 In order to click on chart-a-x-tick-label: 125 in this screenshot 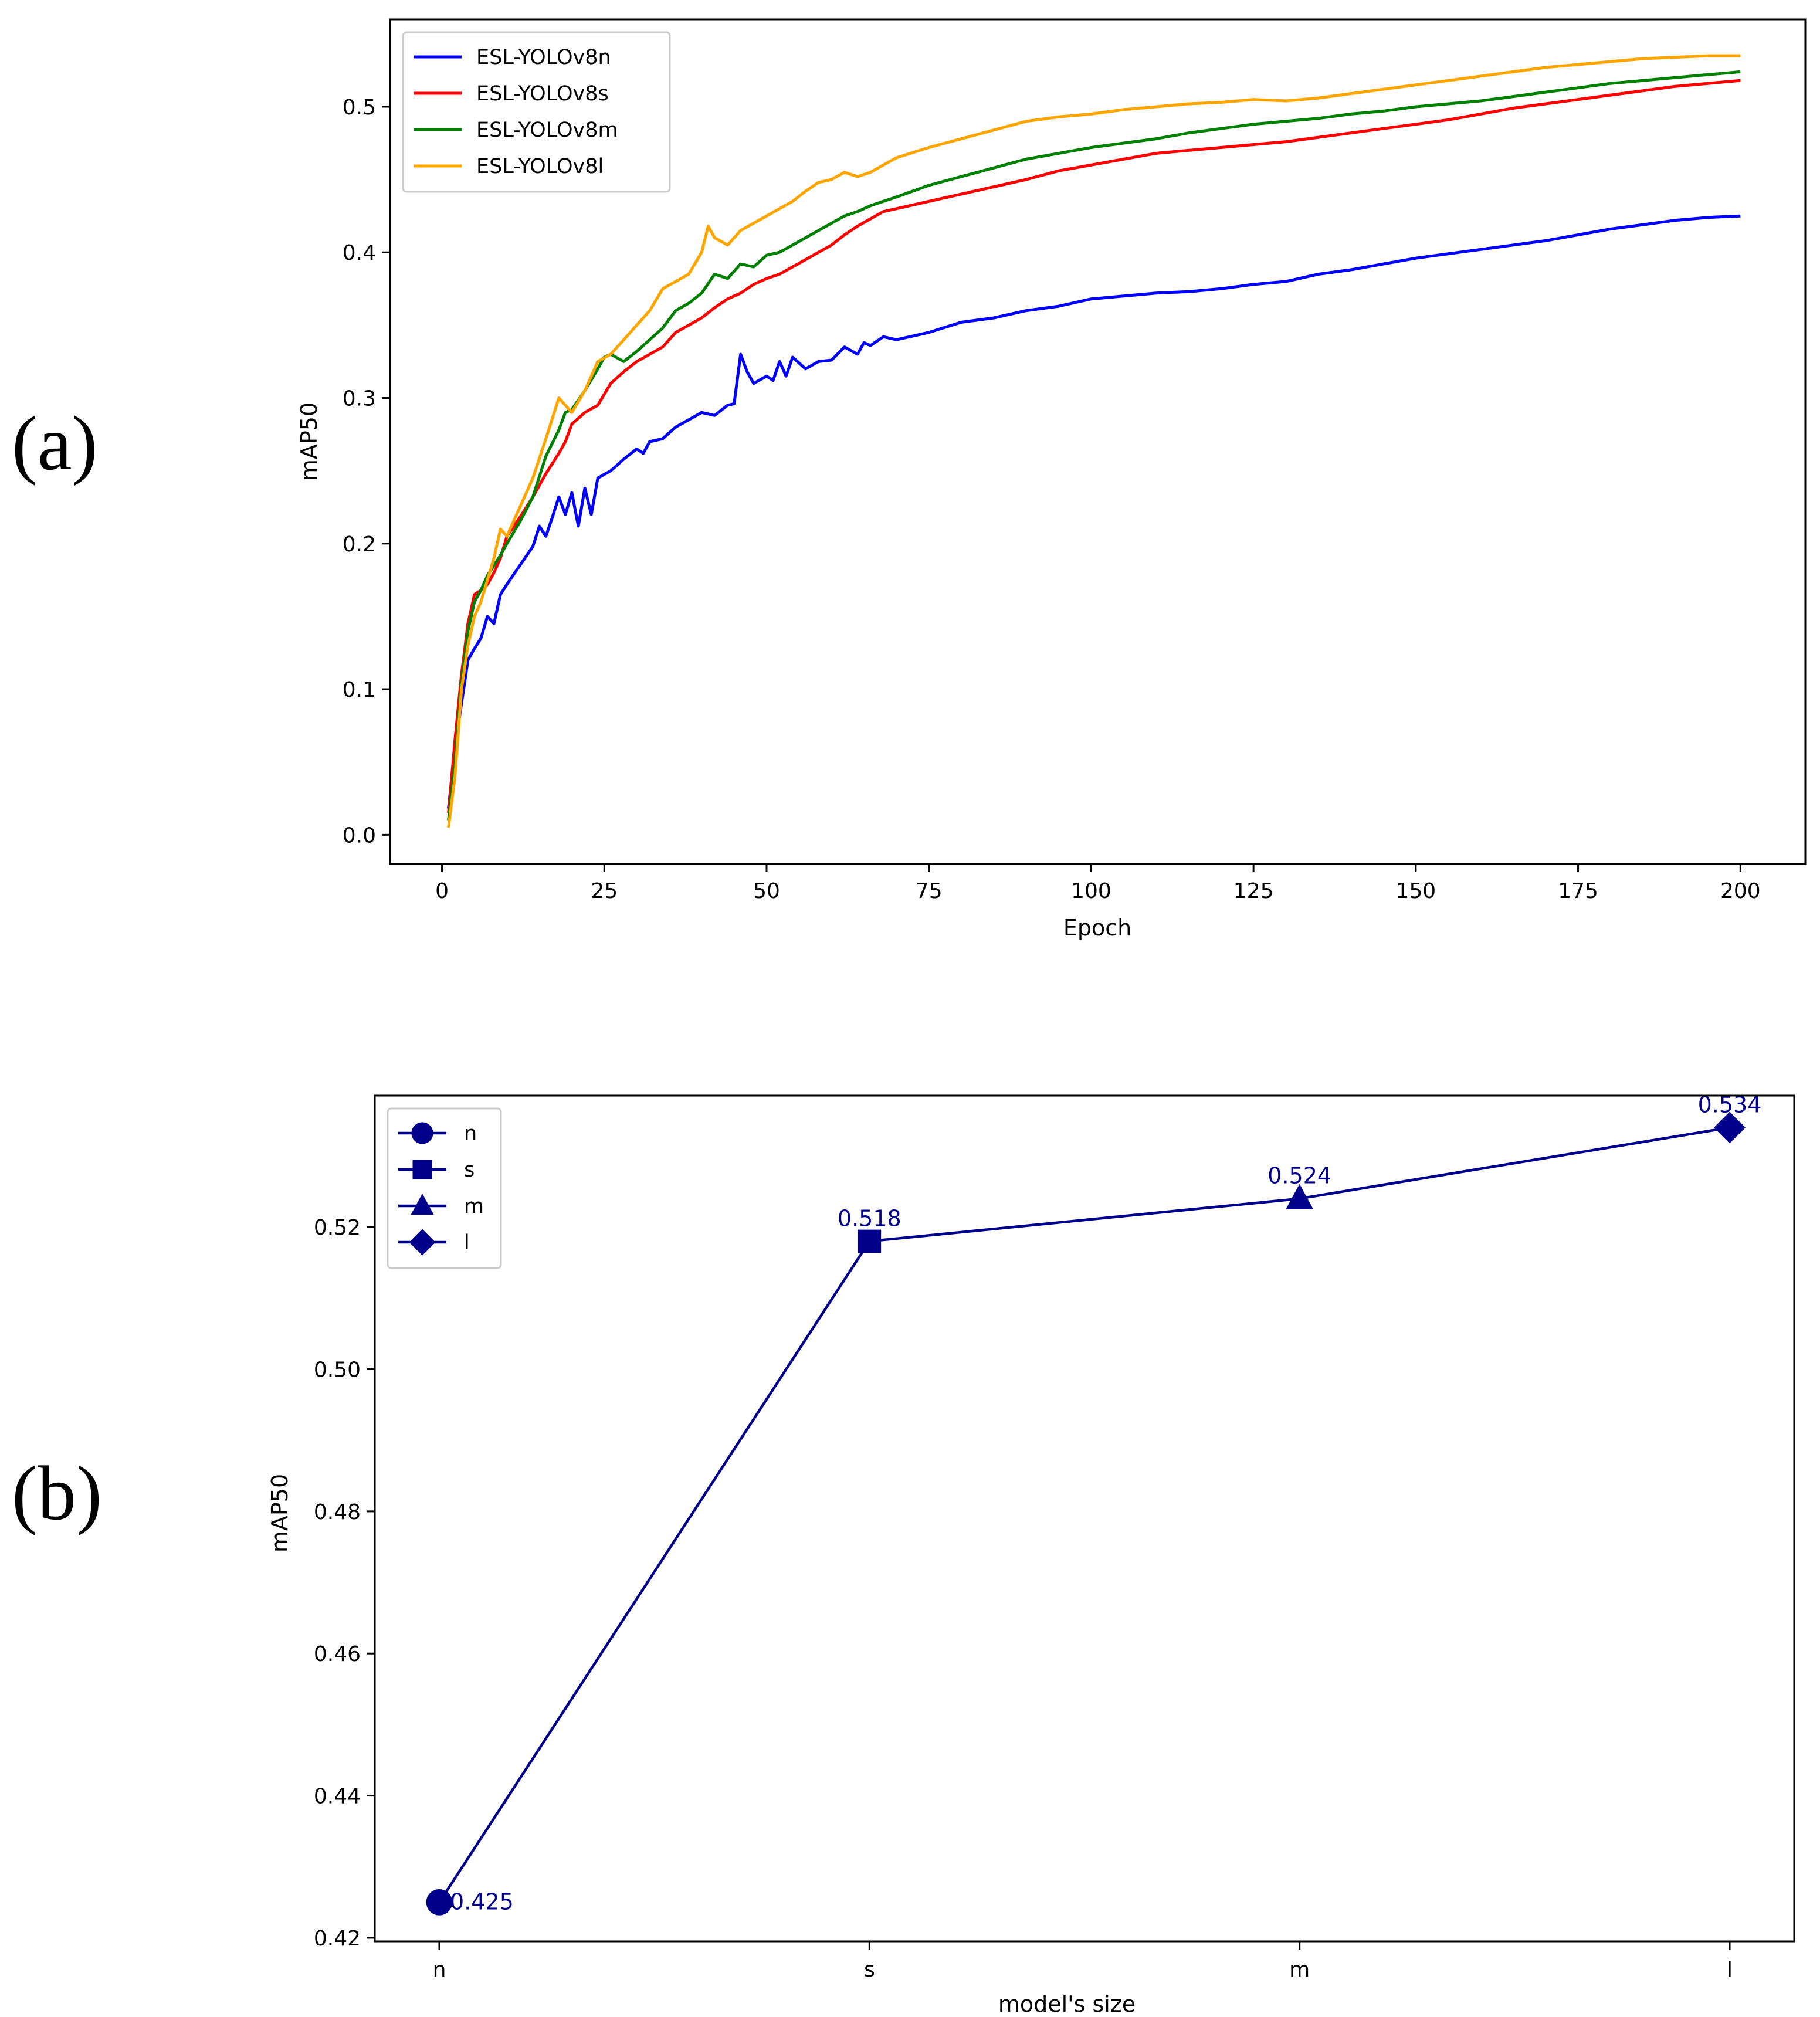, I will do `click(1253, 891)`.